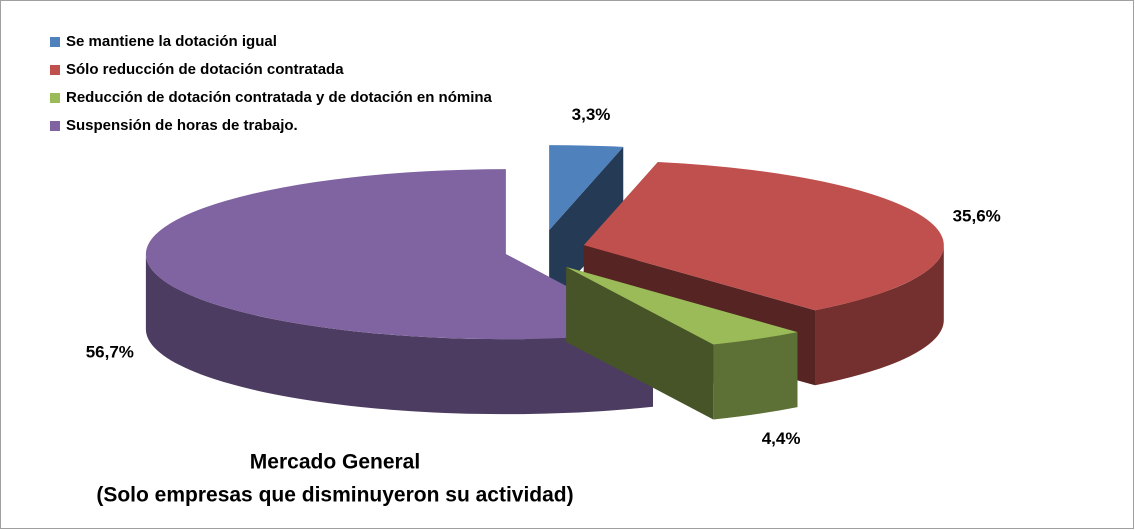 The width and height of the screenshot is (1135, 530). I want to click on legend-label: Se mantiene la dotación igual, so click(171, 41).